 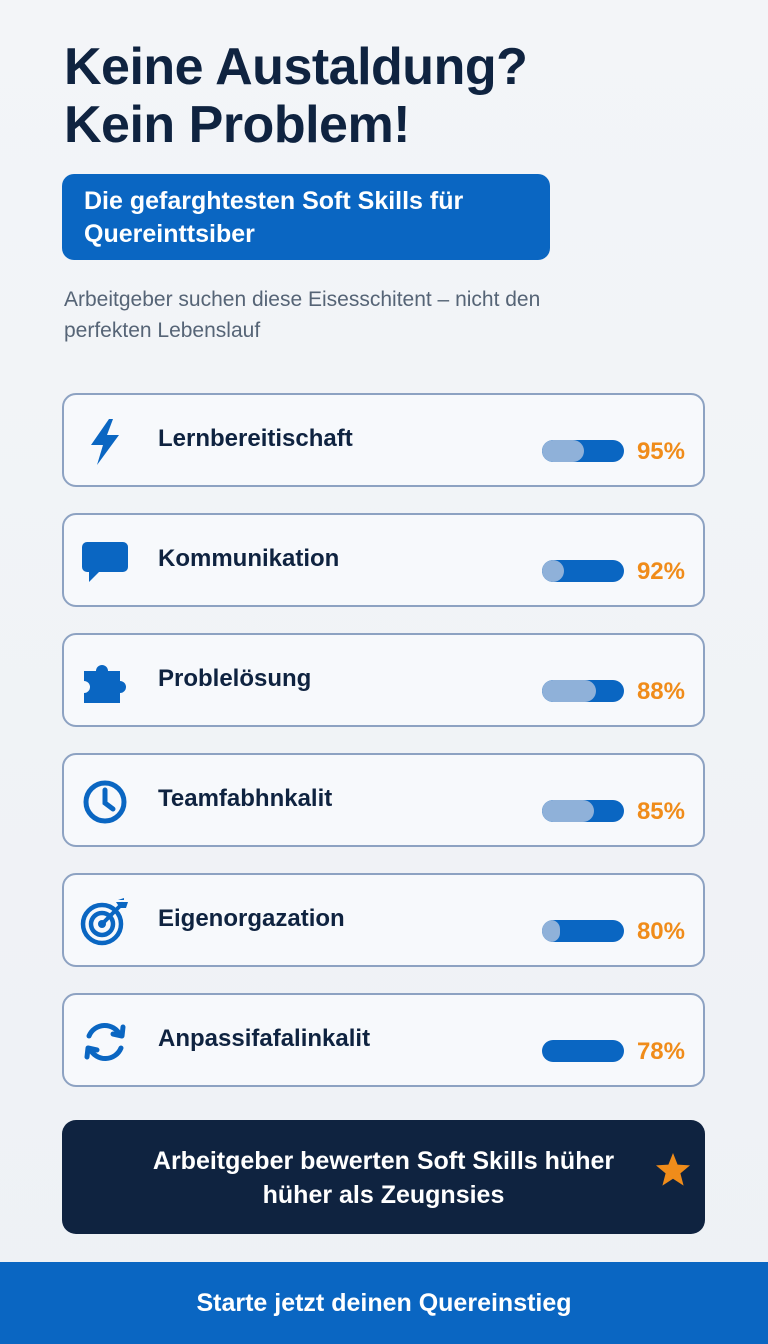 I want to click on chat-bubble-icon, so click(x=105, y=562).